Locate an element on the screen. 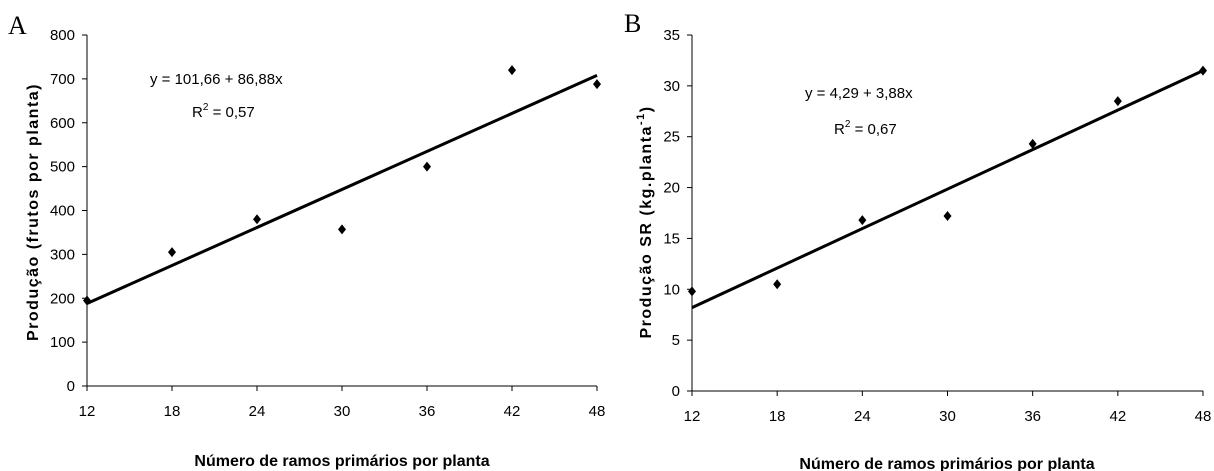 Image resolution: width=1214 pixels, height=471 pixels. x-tick-label-a: 12 is located at coordinates (87, 411).